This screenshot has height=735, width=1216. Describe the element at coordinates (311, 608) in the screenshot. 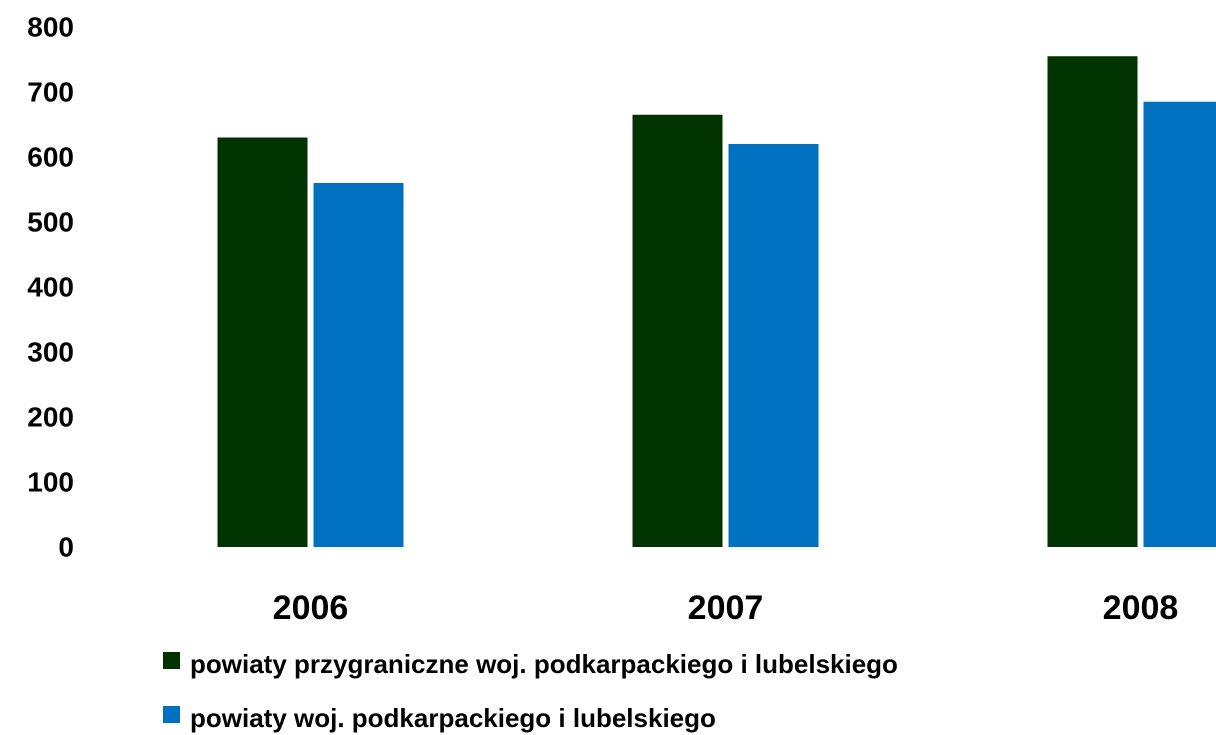

I see `x-tick-label: 2006` at that location.